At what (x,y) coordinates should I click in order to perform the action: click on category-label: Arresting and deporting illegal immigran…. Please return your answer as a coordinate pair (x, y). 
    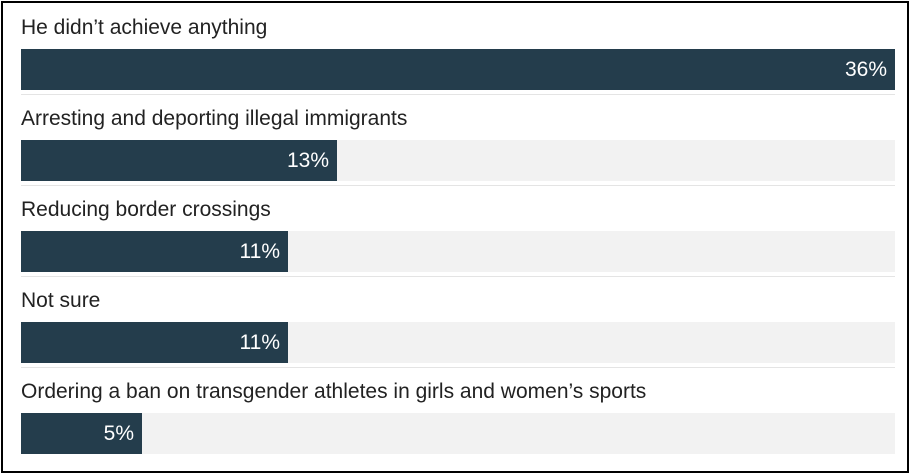
    Looking at the image, I should click on (214, 118).